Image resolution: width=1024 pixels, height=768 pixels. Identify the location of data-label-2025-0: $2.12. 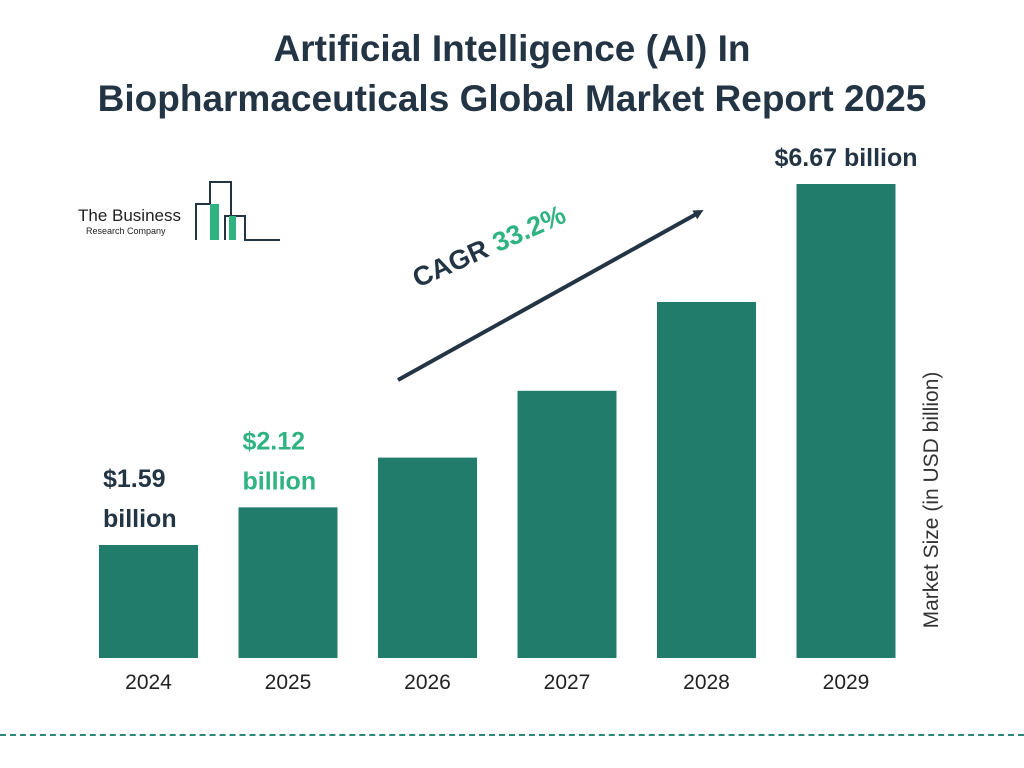
(274, 441).